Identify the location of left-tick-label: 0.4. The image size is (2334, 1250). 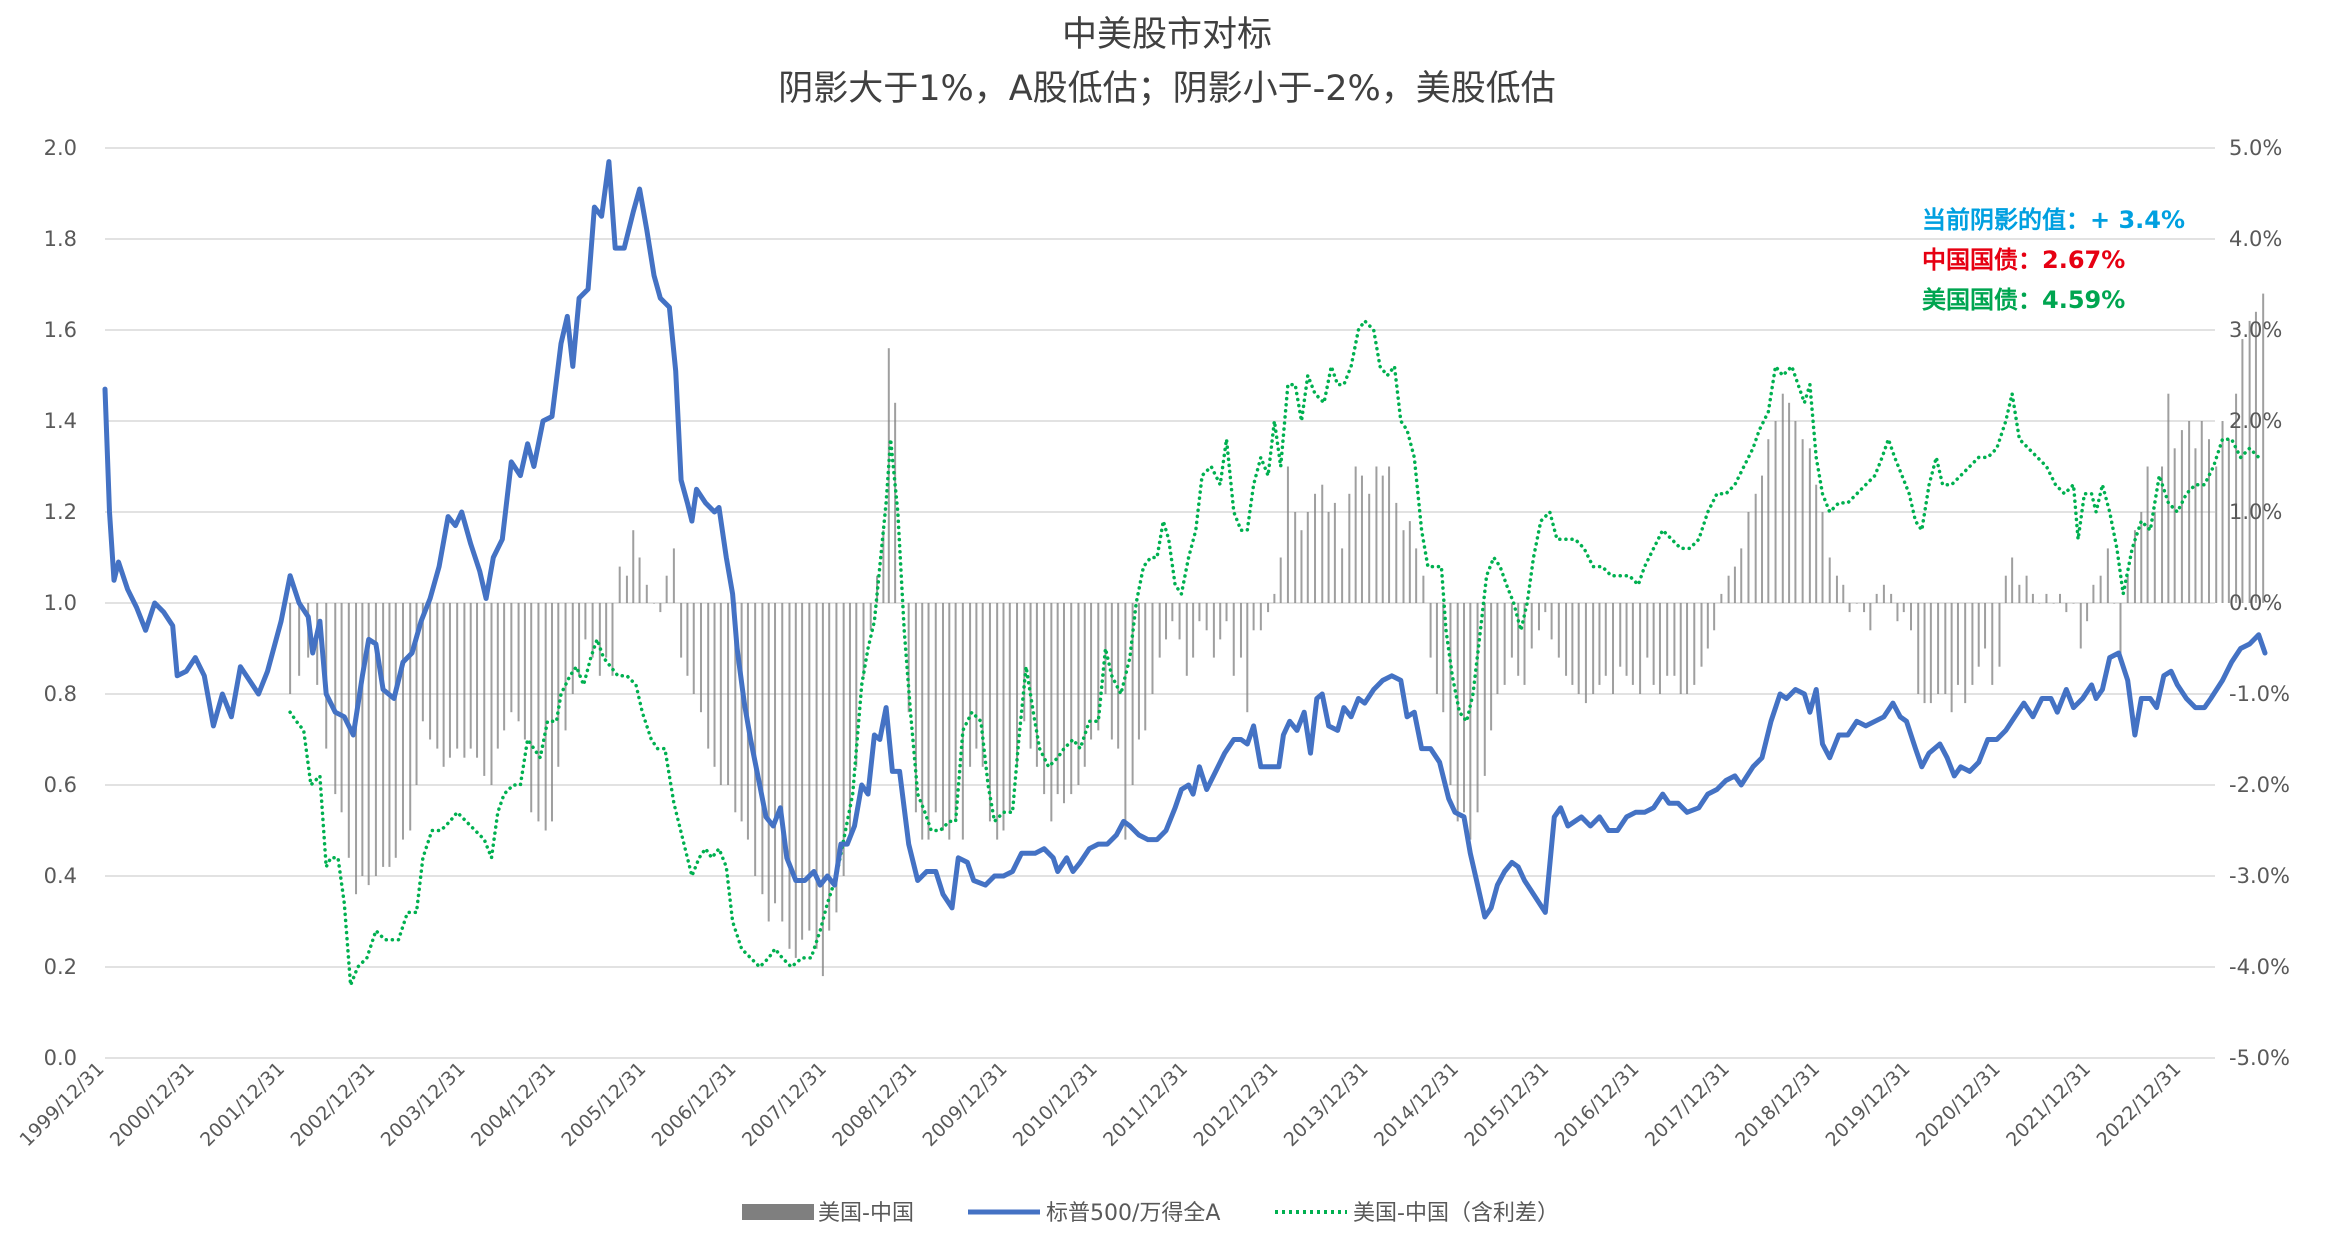
(60, 876).